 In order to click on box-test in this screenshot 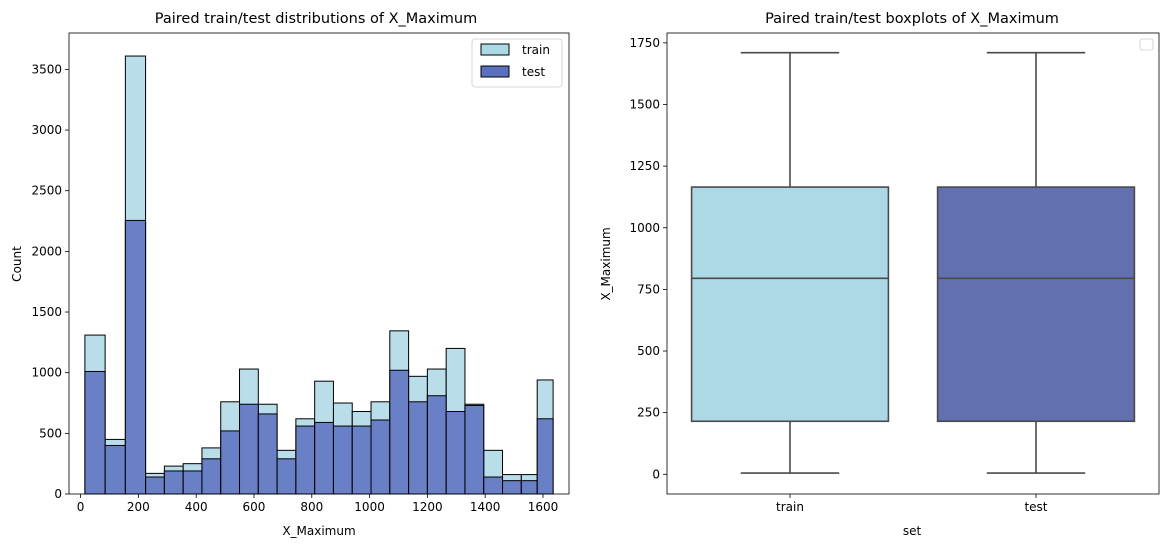, I will do `click(1036, 304)`.